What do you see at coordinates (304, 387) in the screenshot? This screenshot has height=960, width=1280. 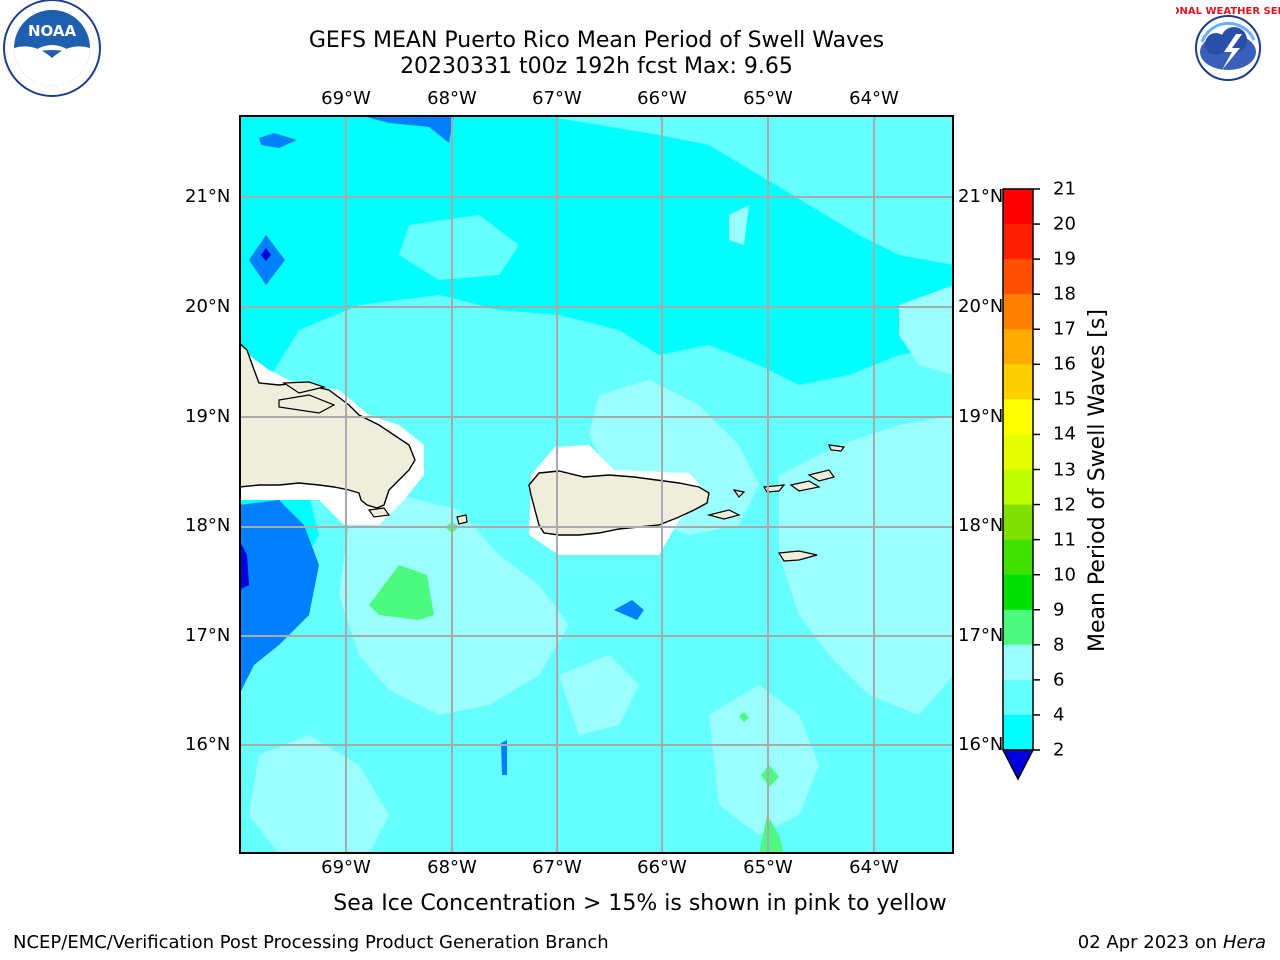 I see `land-tortuga` at bounding box center [304, 387].